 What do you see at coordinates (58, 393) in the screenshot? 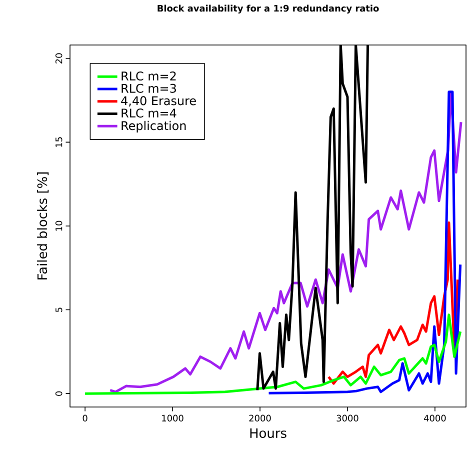
I see `y-tick-label: 0` at bounding box center [58, 393].